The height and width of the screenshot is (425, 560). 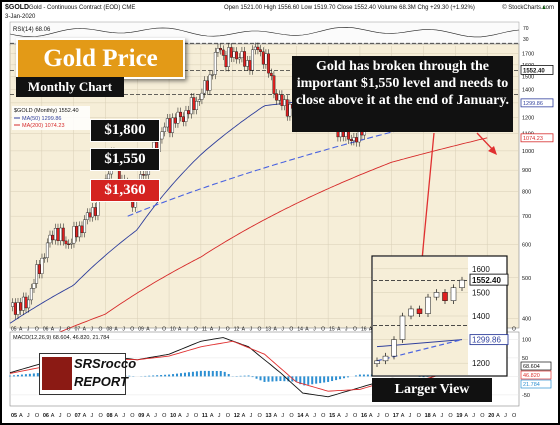 What do you see at coordinates (526, 193) in the screenshot?
I see `y-tick-label: 800` at bounding box center [526, 193].